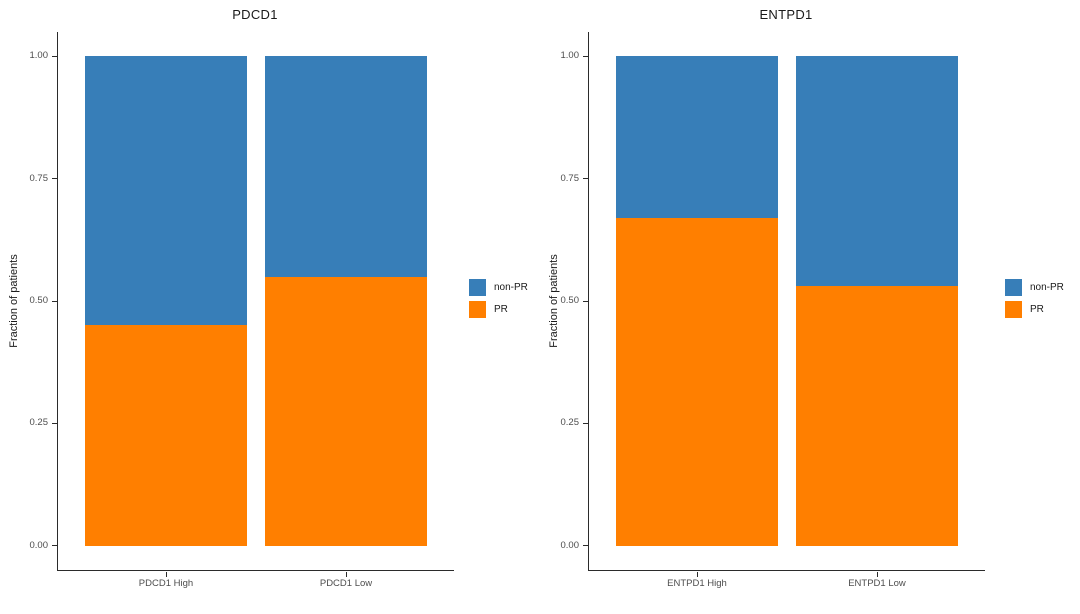 Image resolution: width=1080 pixels, height=614 pixels. Describe the element at coordinates (697, 583) in the screenshot. I see `x-tick-label: ENTPD1 High` at that location.